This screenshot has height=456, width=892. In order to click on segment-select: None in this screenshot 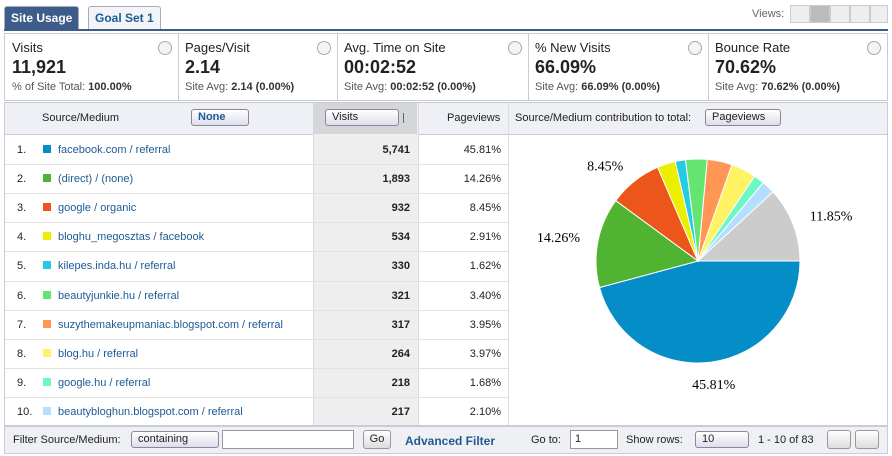, I will do `click(220, 117)`.